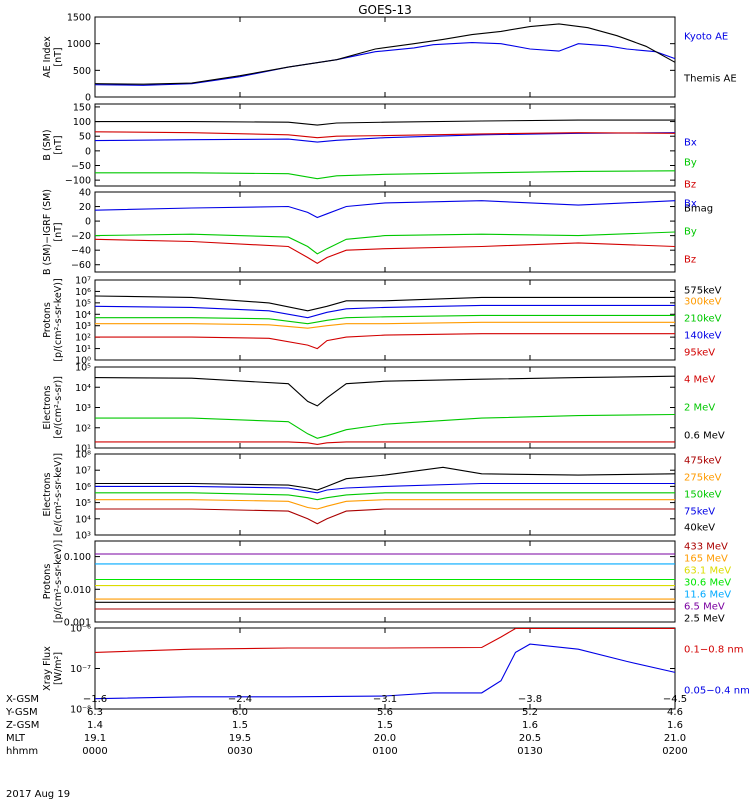 The image size is (750, 800). Describe the element at coordinates (385, 488) in the screenshot. I see `series-line-75kev` at that location.